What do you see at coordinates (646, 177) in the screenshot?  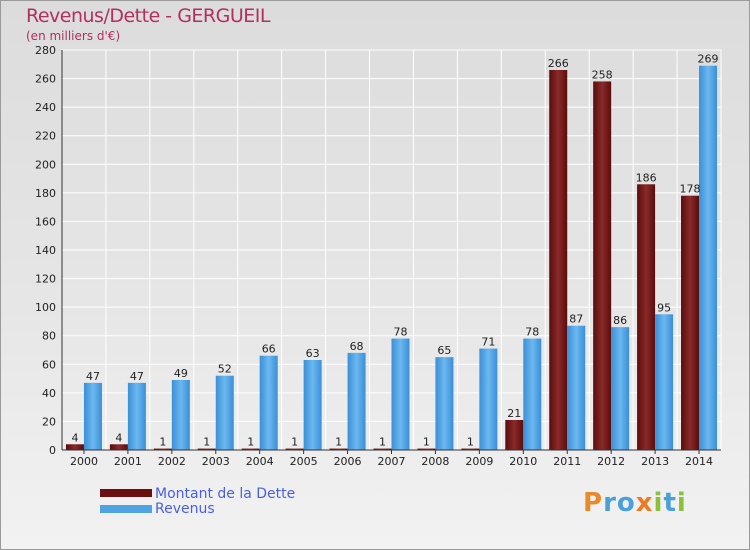 I see `data-label-debt: 186` at bounding box center [646, 177].